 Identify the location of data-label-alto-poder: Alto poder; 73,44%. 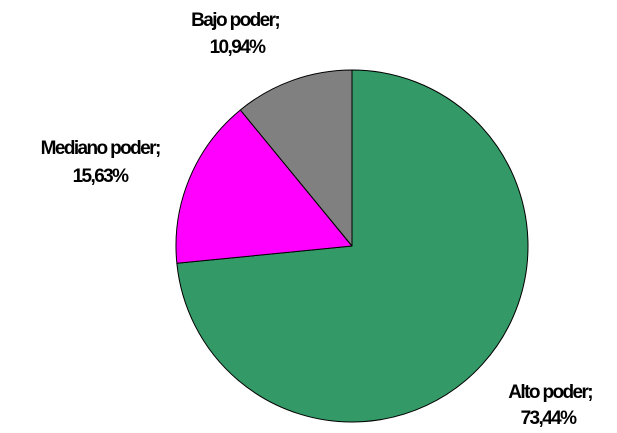
(551, 405).